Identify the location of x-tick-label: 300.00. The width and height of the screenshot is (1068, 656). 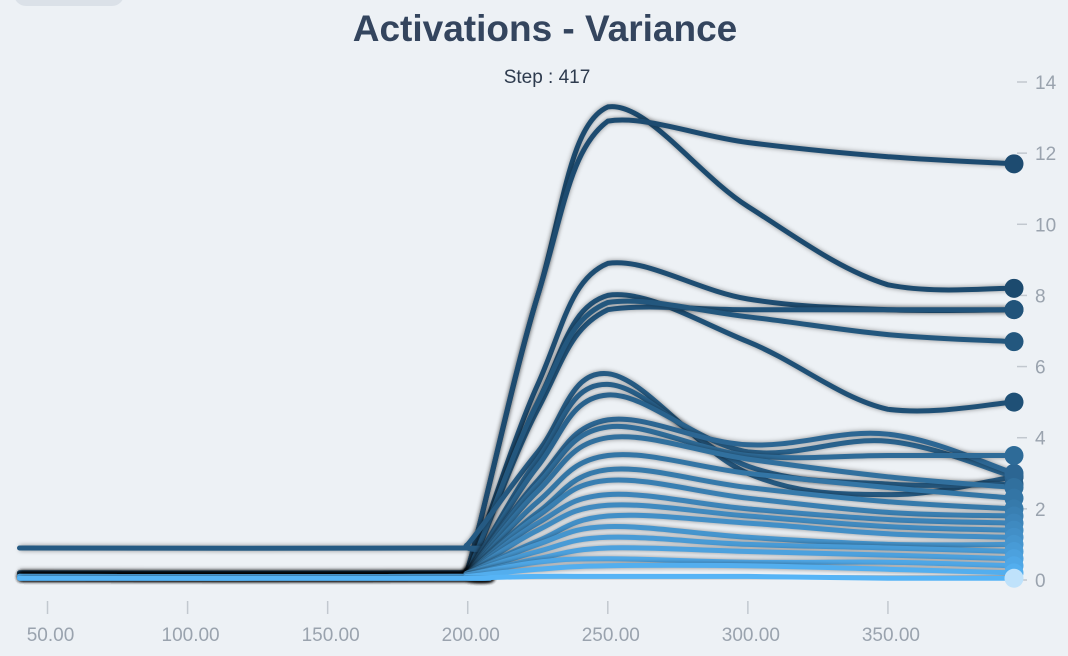
(751, 635).